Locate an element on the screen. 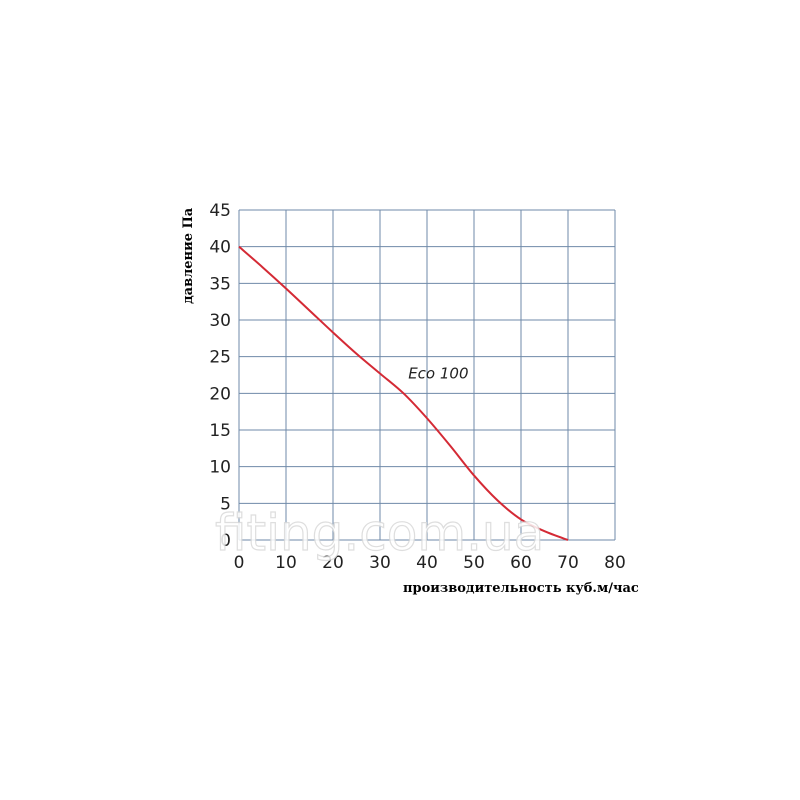 The image size is (800, 800). x-tick-label: 0 is located at coordinates (239, 563).